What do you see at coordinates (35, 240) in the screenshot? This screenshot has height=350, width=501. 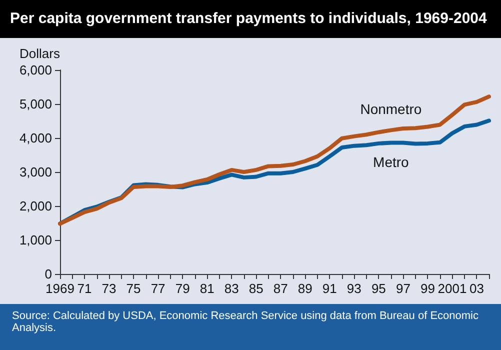 I see `y-tick-label: 1,000` at bounding box center [35, 240].